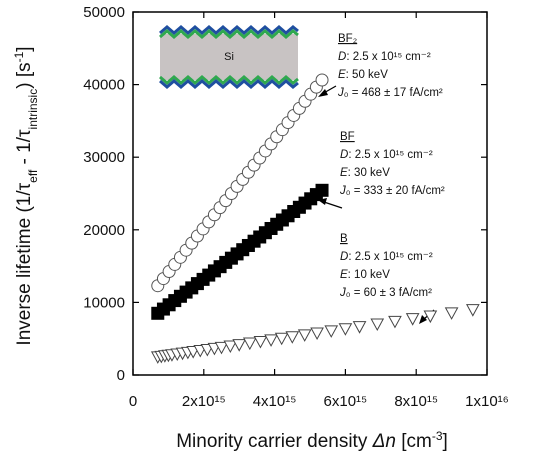 This screenshot has width=539, height=462. I want to click on y-axis-label-part: Inverse lifetime (1/τ, so click(24, 263).